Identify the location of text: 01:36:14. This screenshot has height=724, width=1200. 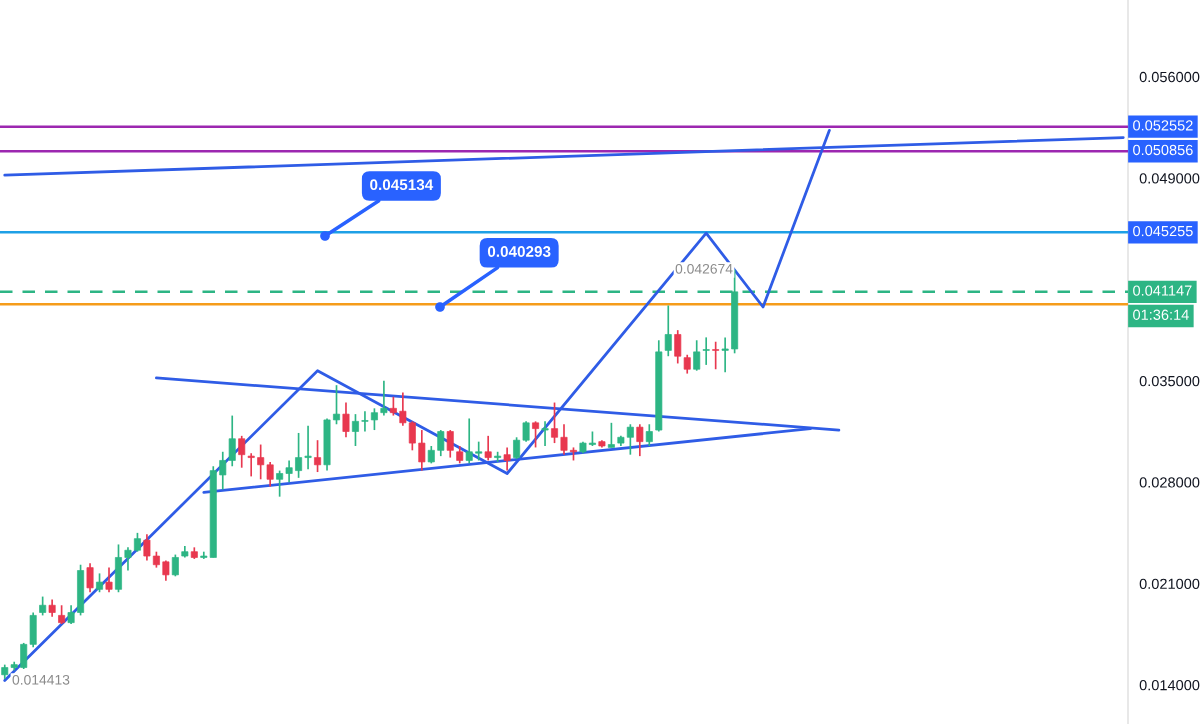
(1161, 314).